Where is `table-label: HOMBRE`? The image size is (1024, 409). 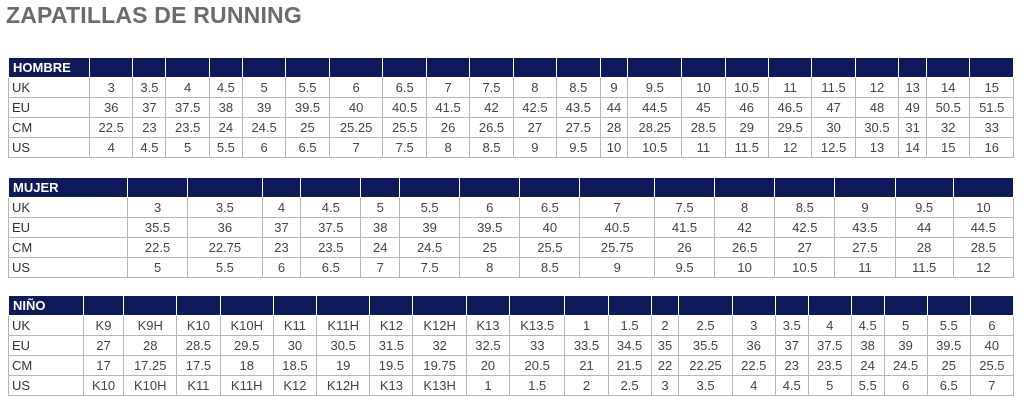 table-label: HOMBRE is located at coordinates (49, 68).